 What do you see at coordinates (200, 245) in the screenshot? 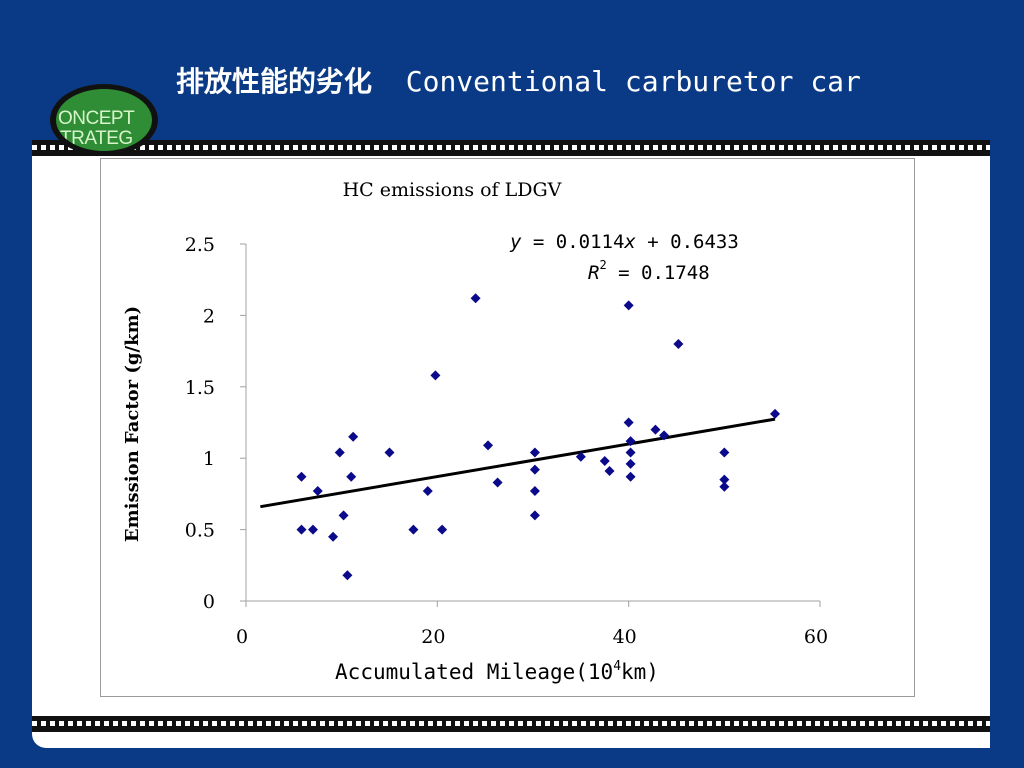
I see `y-tick-label: 2.5` at bounding box center [200, 245].